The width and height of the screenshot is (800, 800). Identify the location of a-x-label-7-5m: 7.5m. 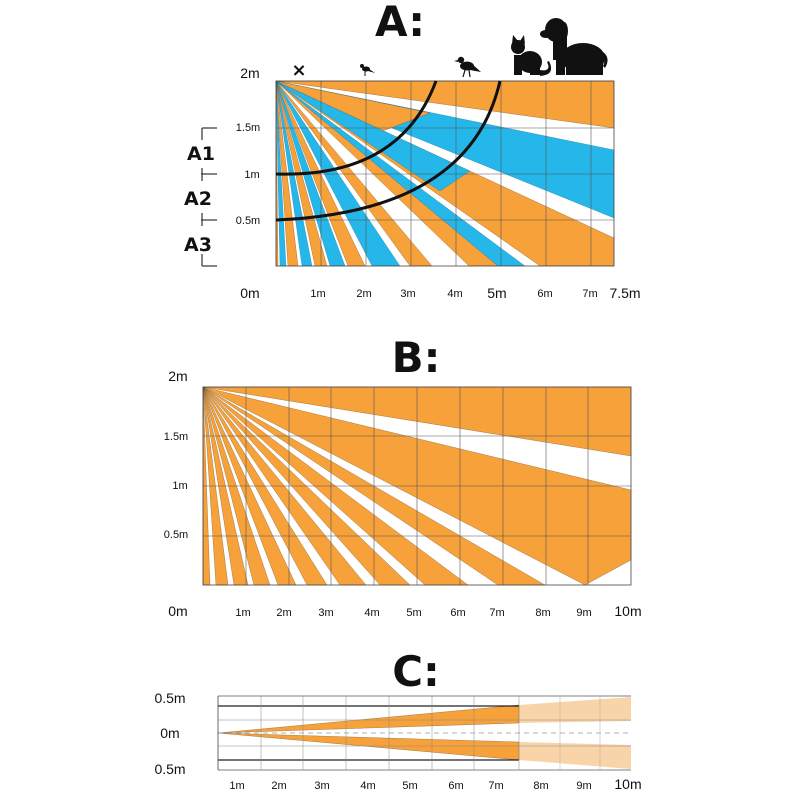
(624, 293).